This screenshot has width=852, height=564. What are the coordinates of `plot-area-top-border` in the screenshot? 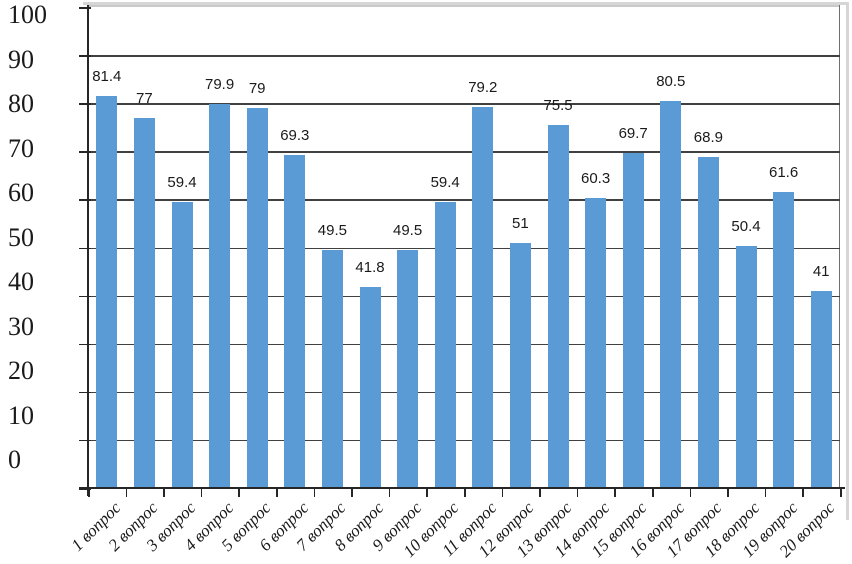 It's located at (464, 6).